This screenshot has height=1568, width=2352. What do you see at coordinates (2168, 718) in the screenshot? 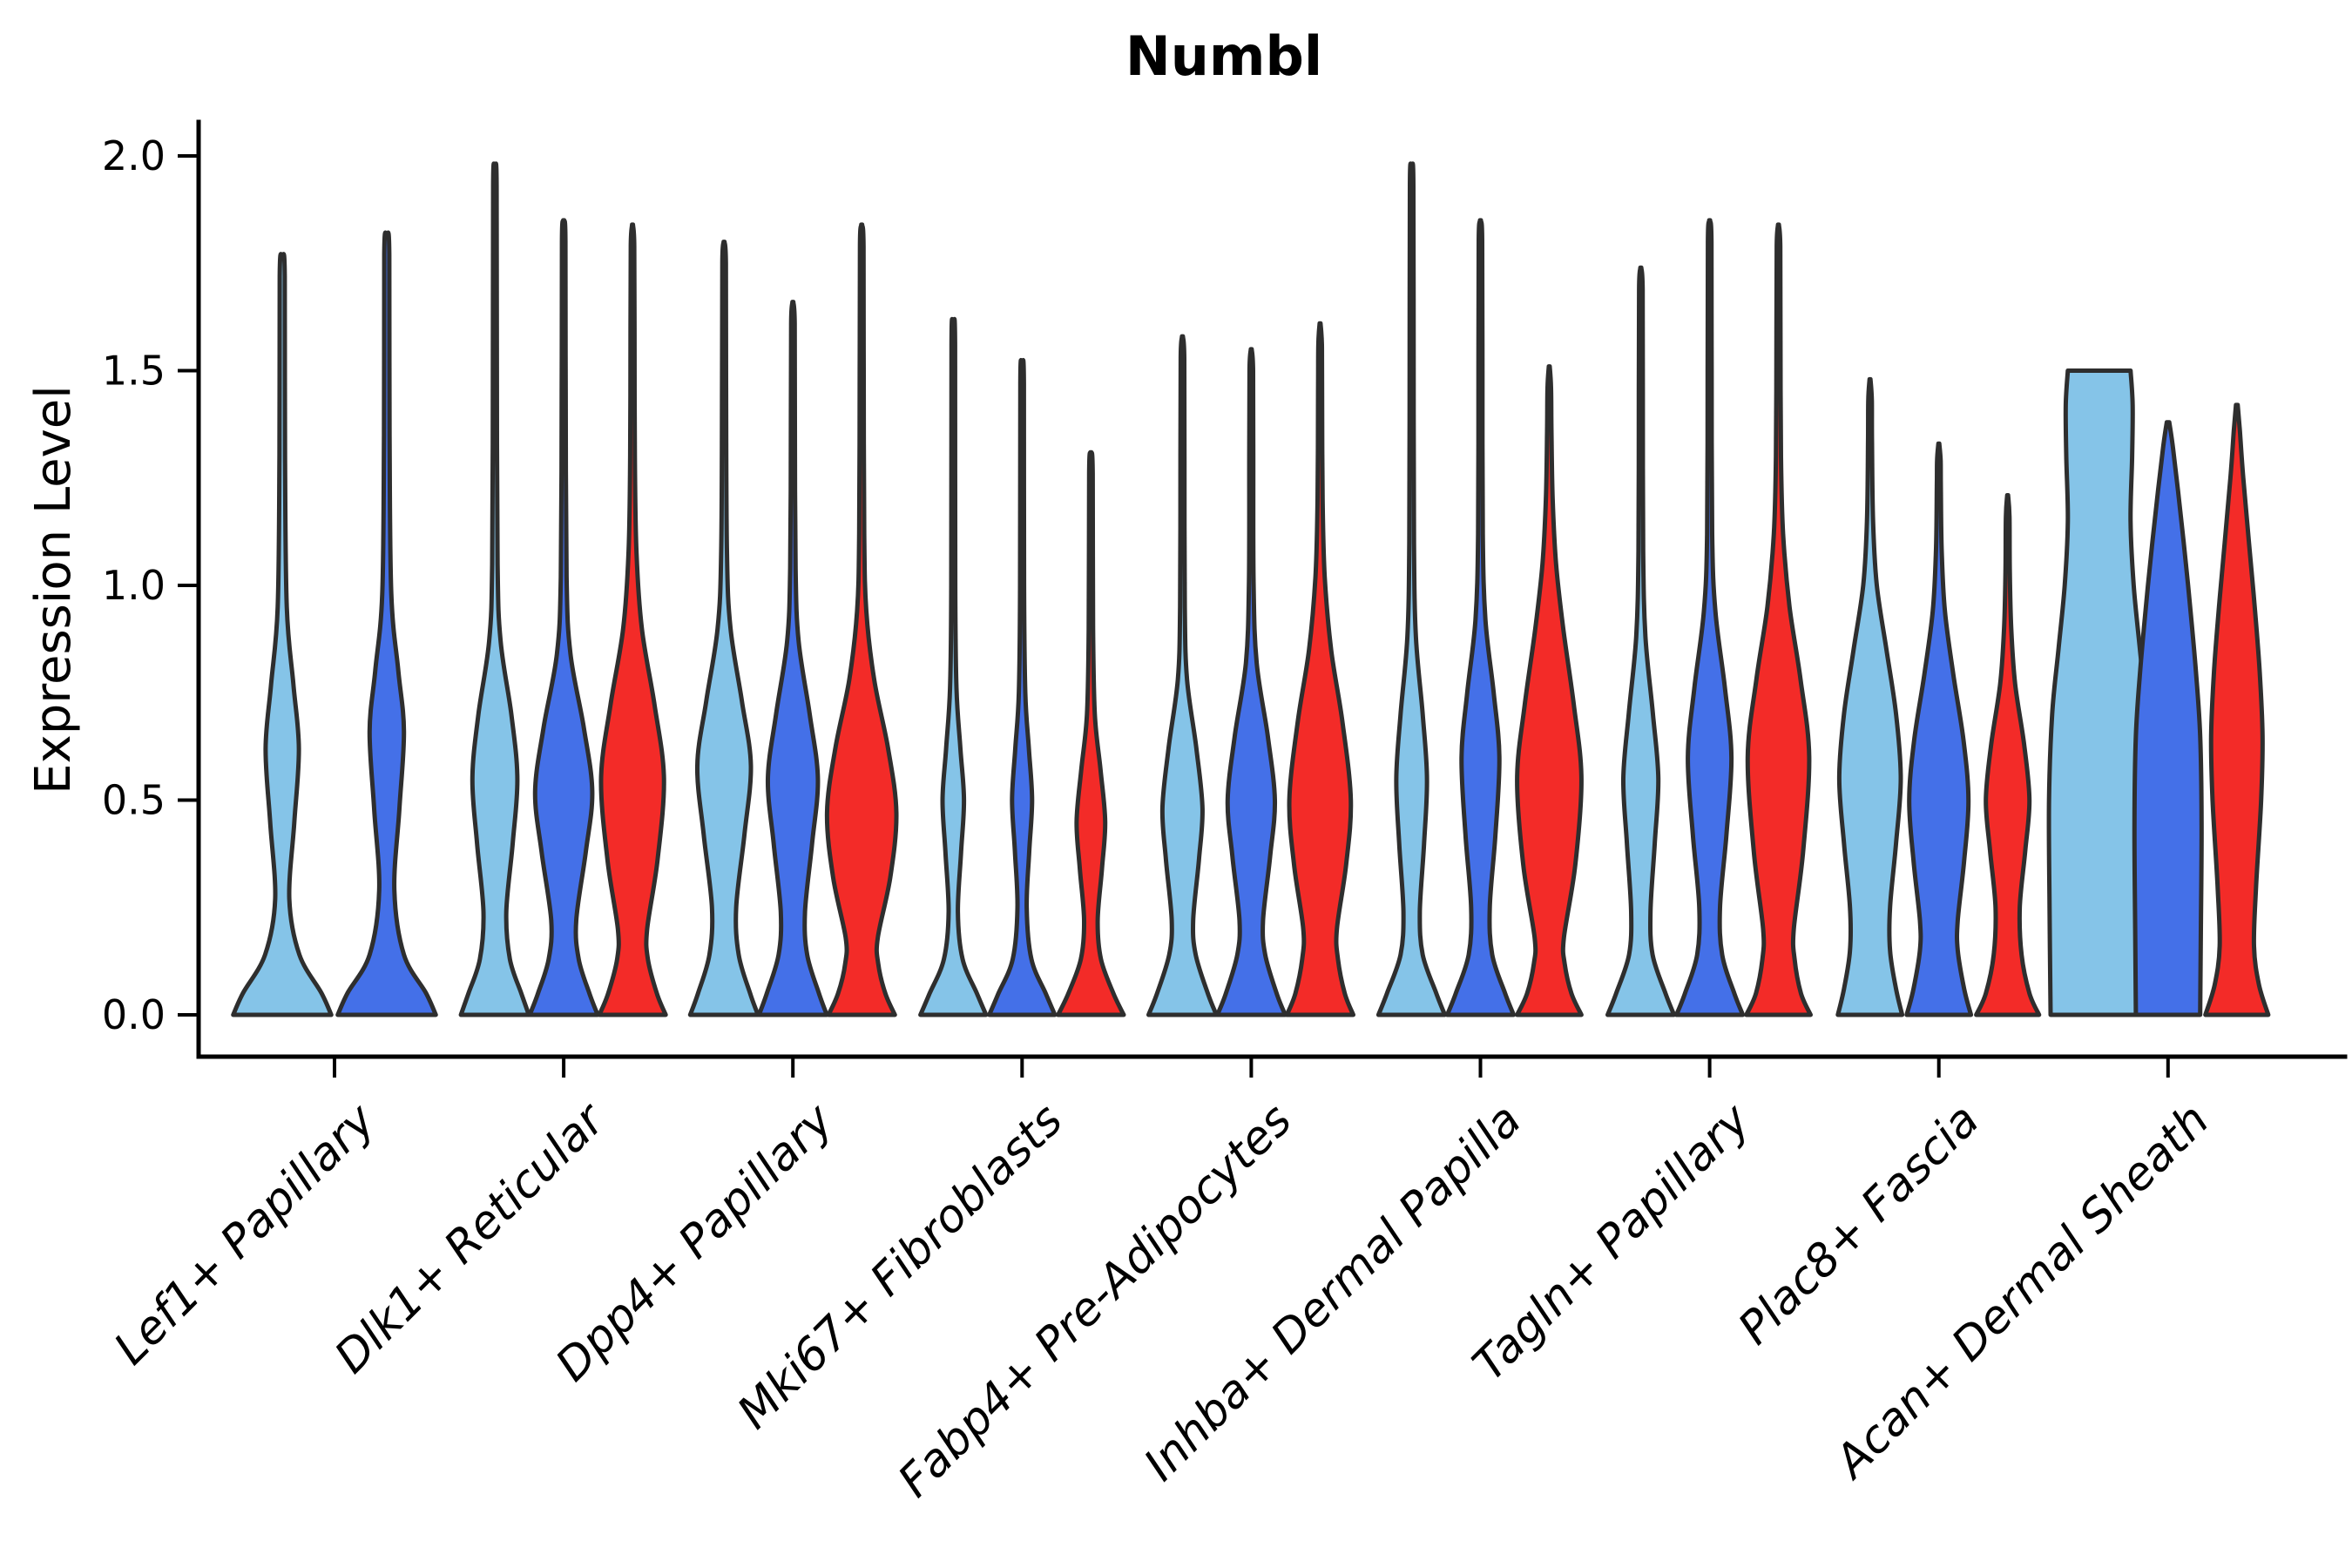
I see `violin-acan-dermal-sheath-dark-blue` at bounding box center [2168, 718].